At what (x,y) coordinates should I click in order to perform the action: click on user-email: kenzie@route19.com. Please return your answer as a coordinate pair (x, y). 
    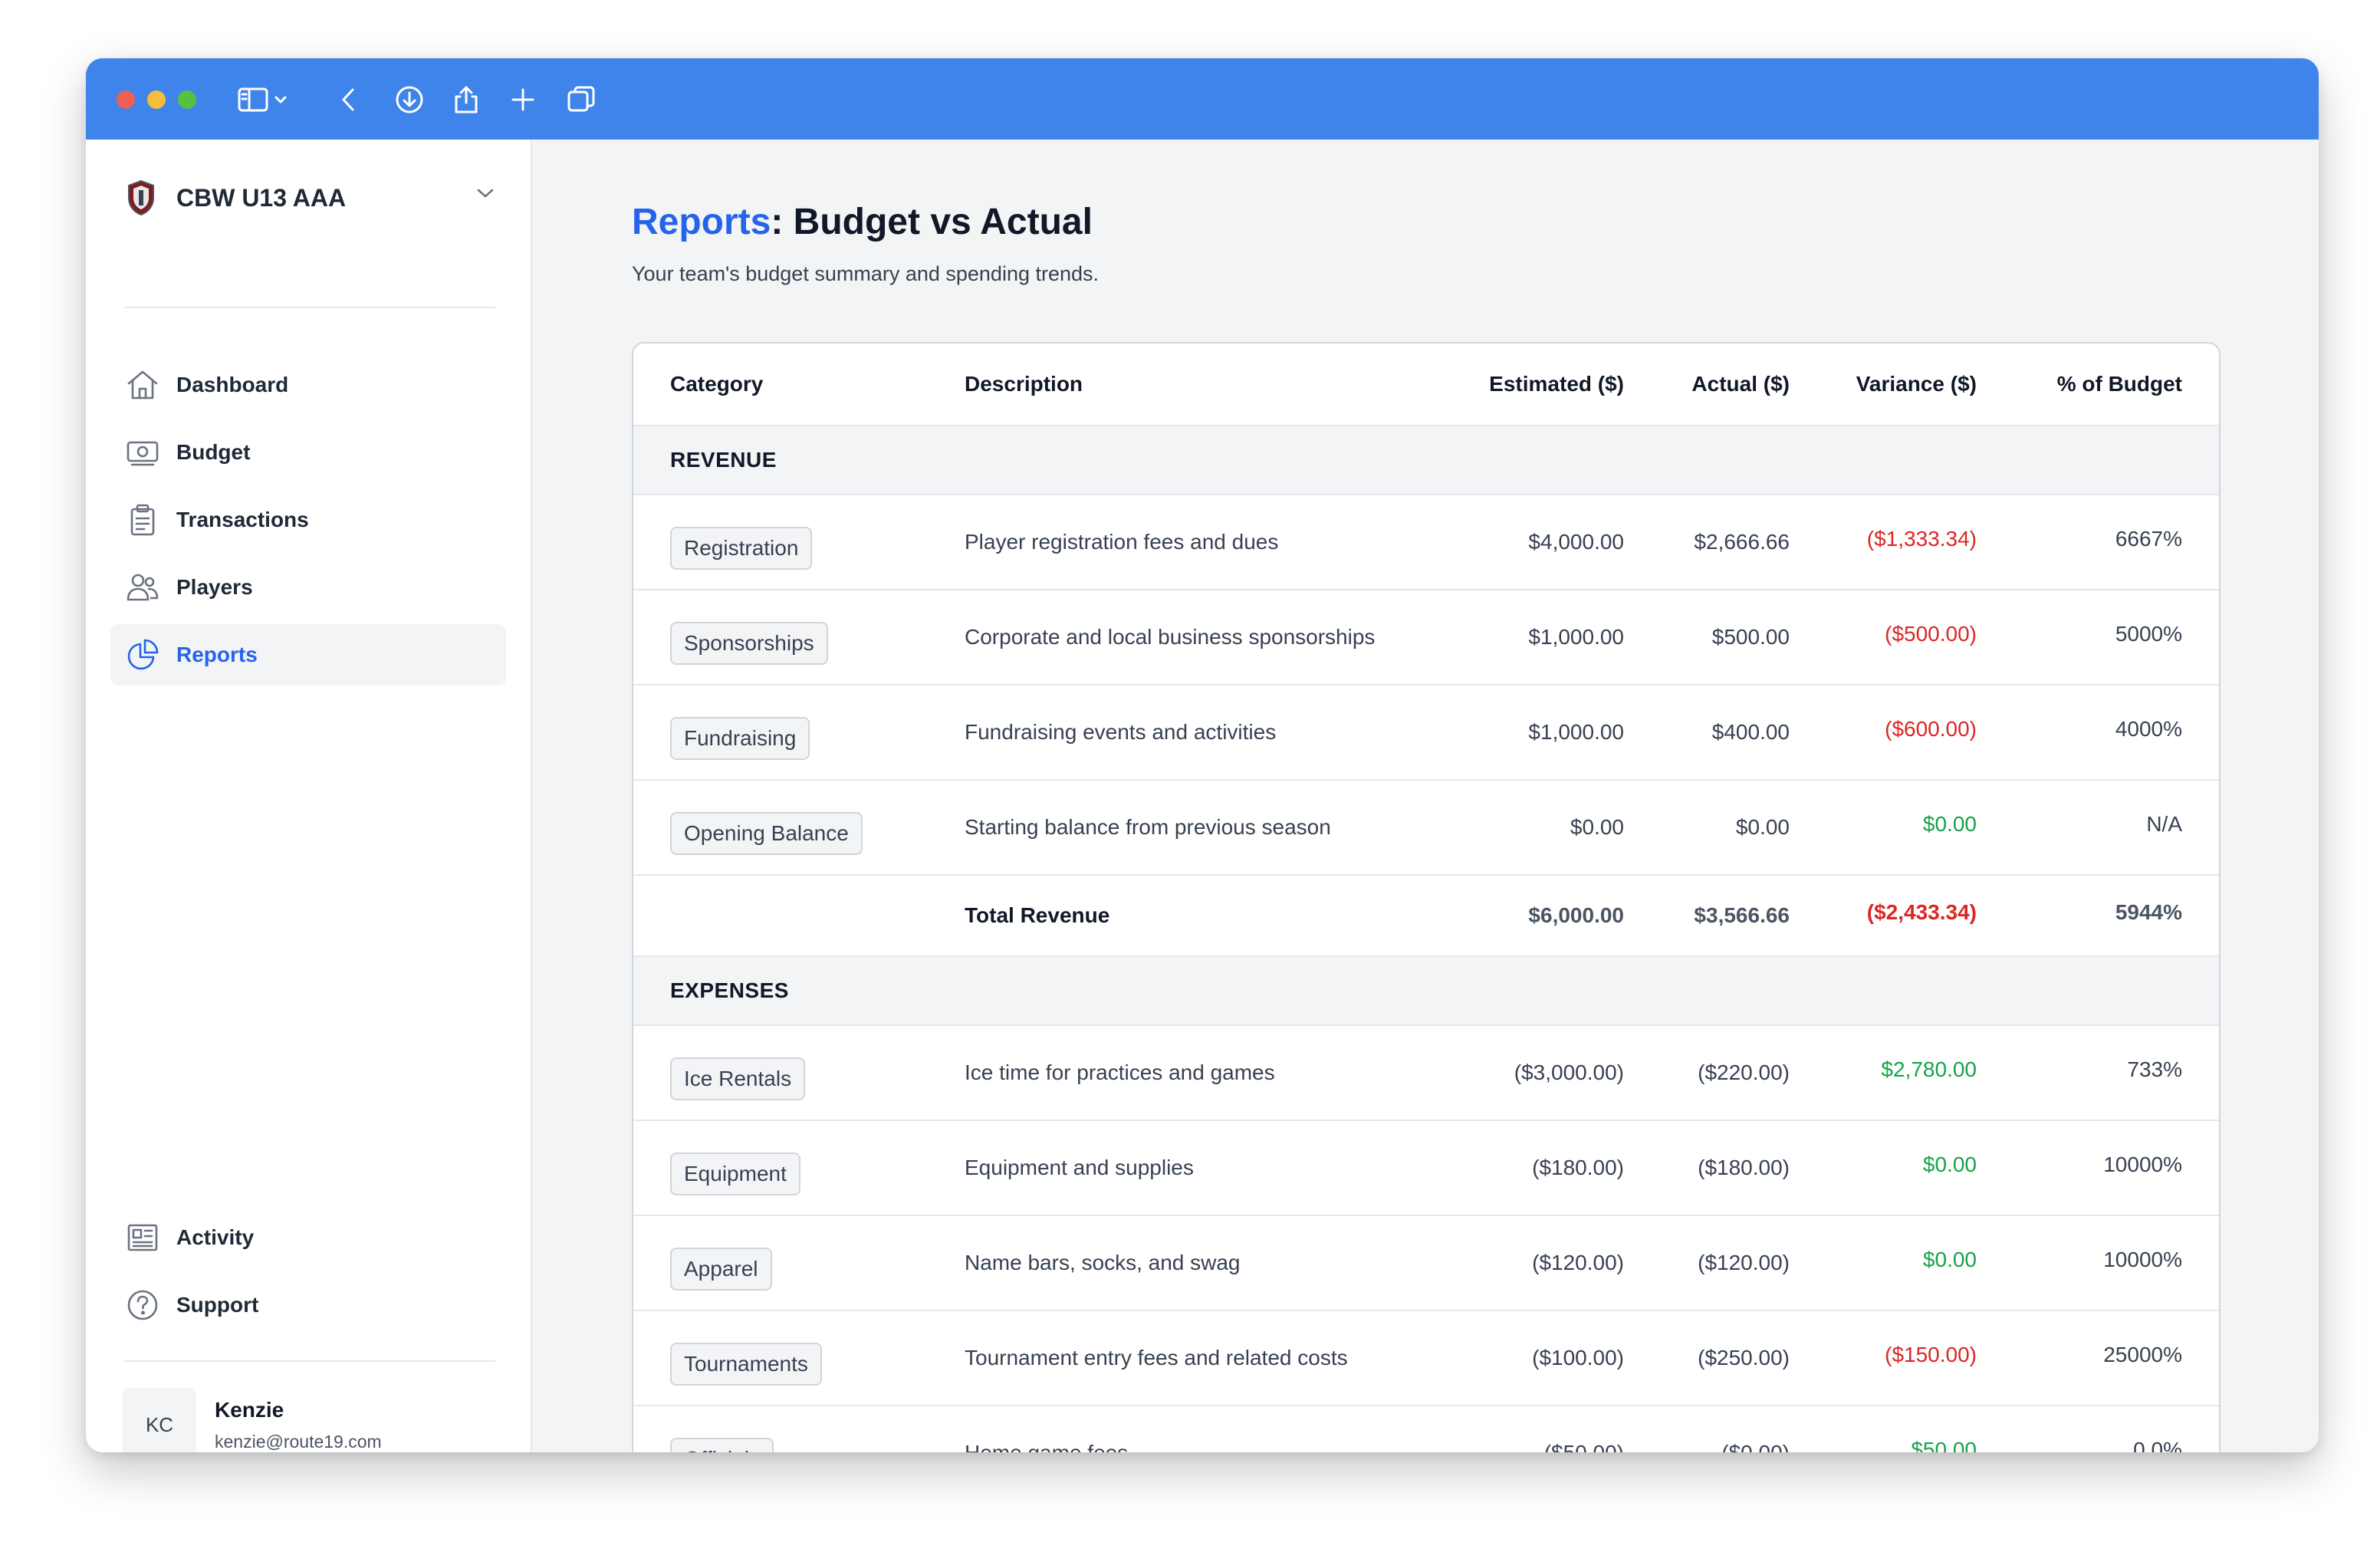
    Looking at the image, I should click on (299, 1441).